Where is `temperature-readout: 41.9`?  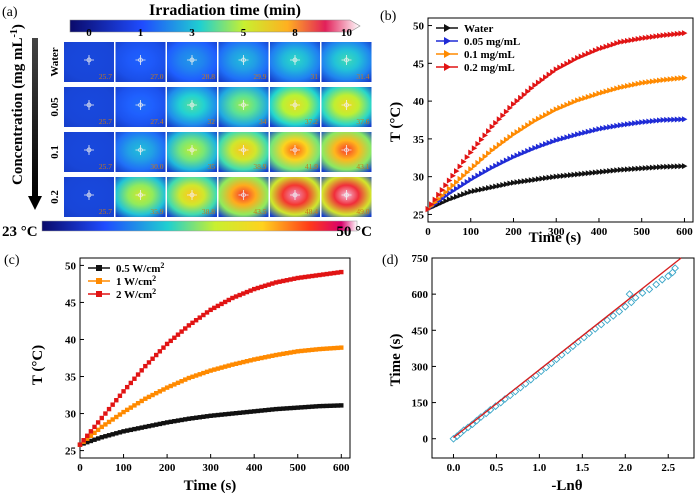
temperature-readout: 41.9 is located at coordinates (311, 166).